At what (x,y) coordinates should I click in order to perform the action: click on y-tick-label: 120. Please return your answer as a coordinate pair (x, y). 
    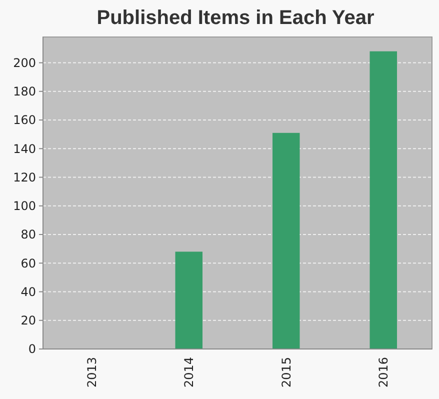
    Looking at the image, I should click on (24, 177).